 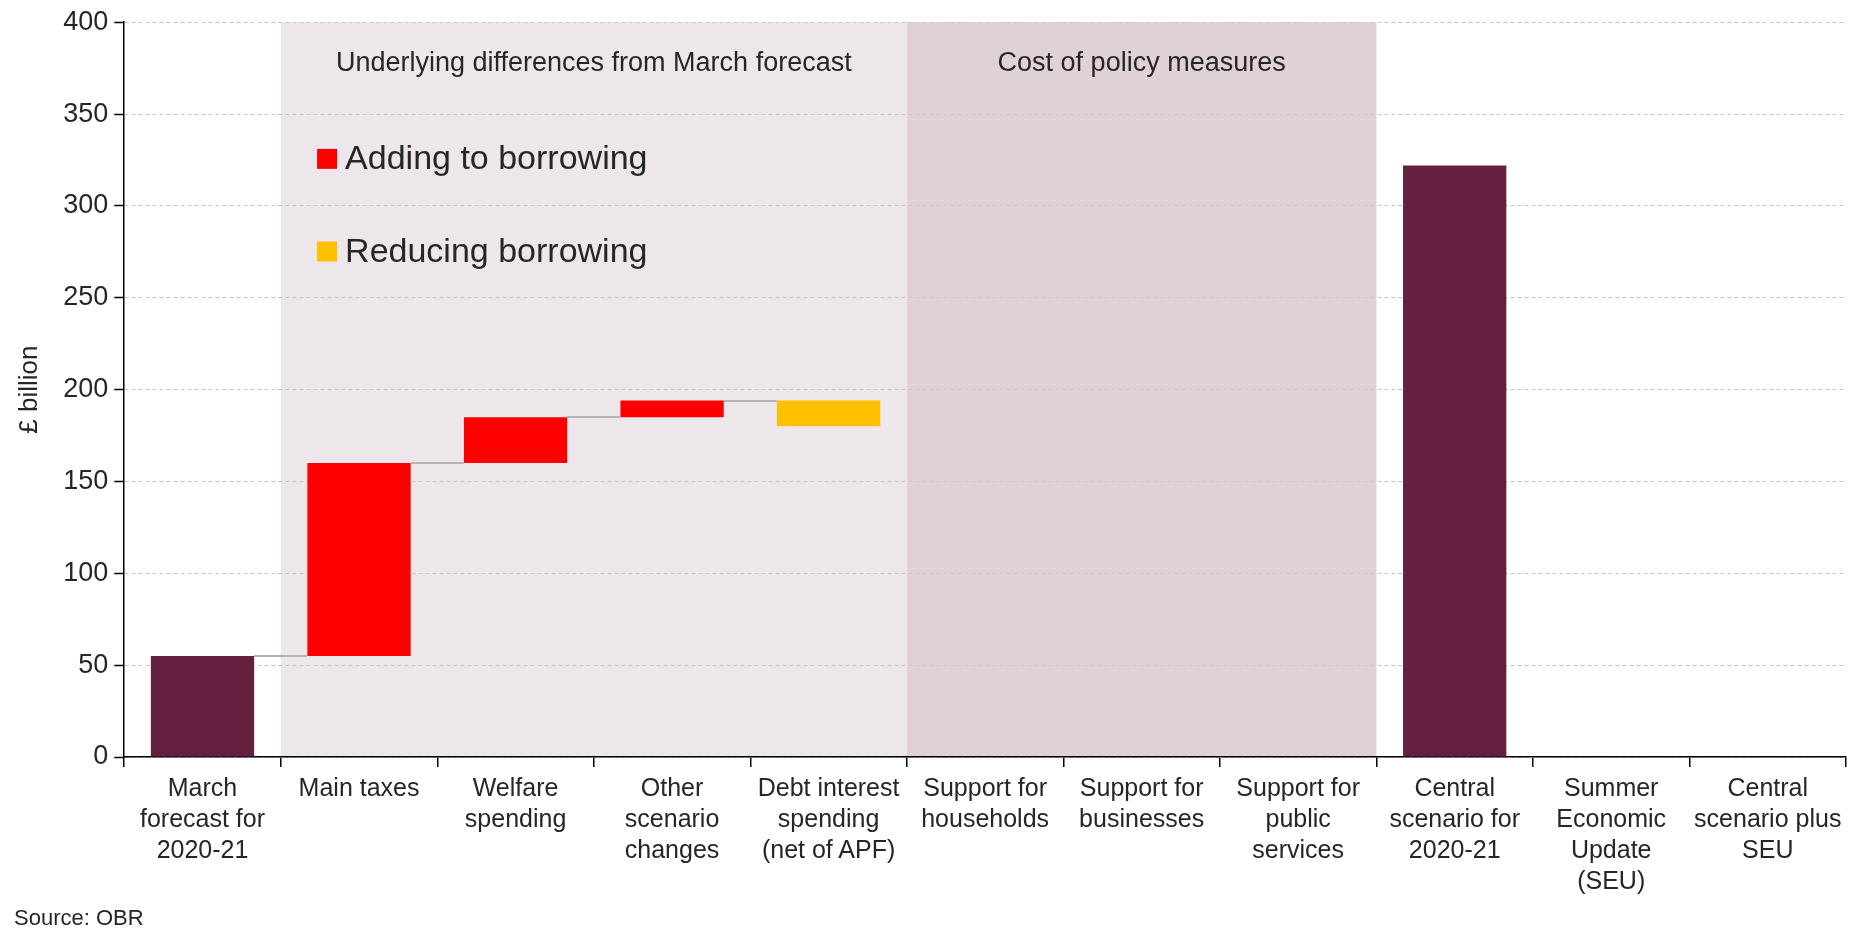 I want to click on legend-label: Reducing borrowing, so click(x=496, y=249).